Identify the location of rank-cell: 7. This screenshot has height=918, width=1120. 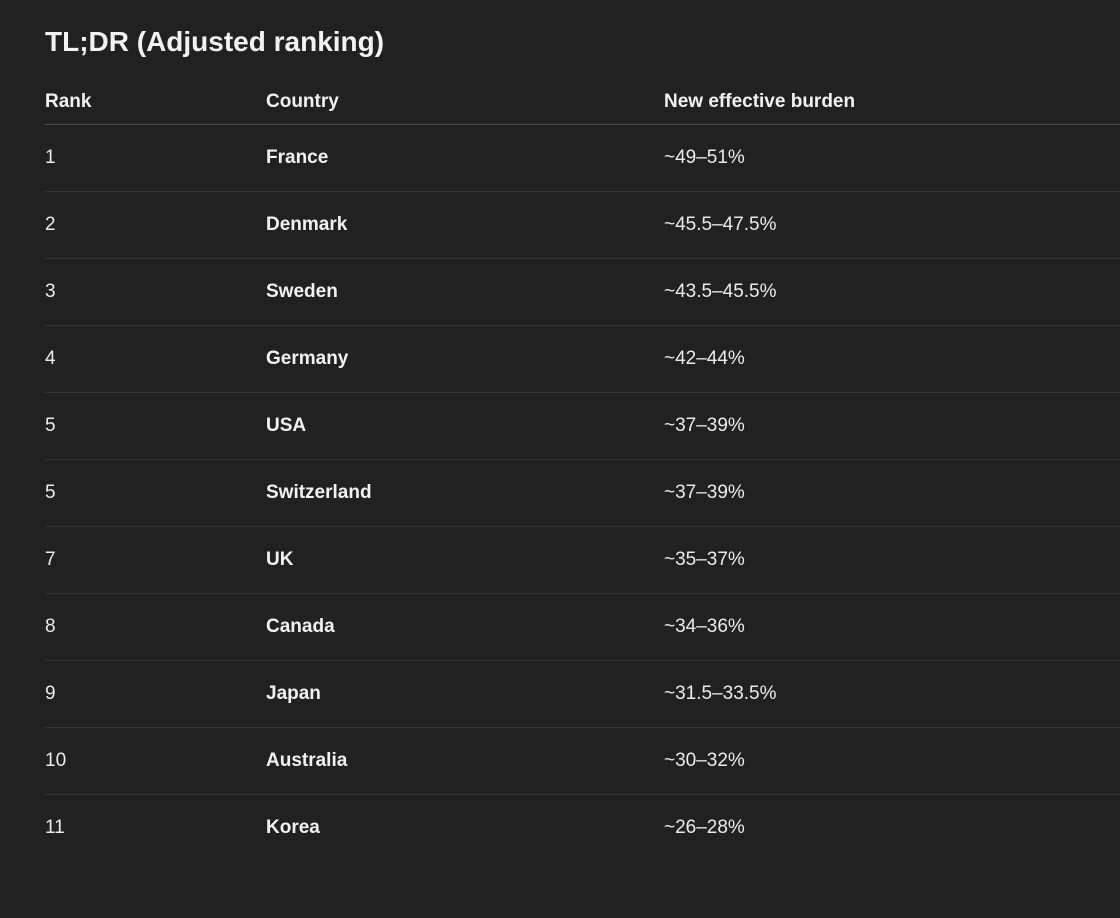
(155, 560).